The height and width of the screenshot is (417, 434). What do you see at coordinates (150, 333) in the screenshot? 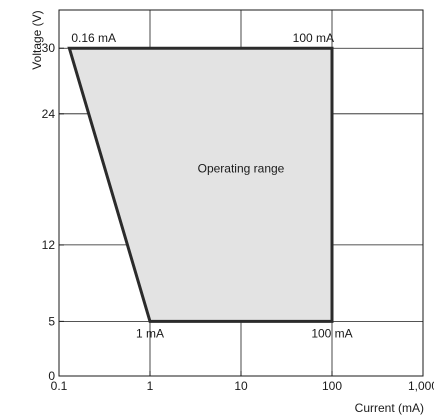
I see `annotation-label: 1 mA` at bounding box center [150, 333].